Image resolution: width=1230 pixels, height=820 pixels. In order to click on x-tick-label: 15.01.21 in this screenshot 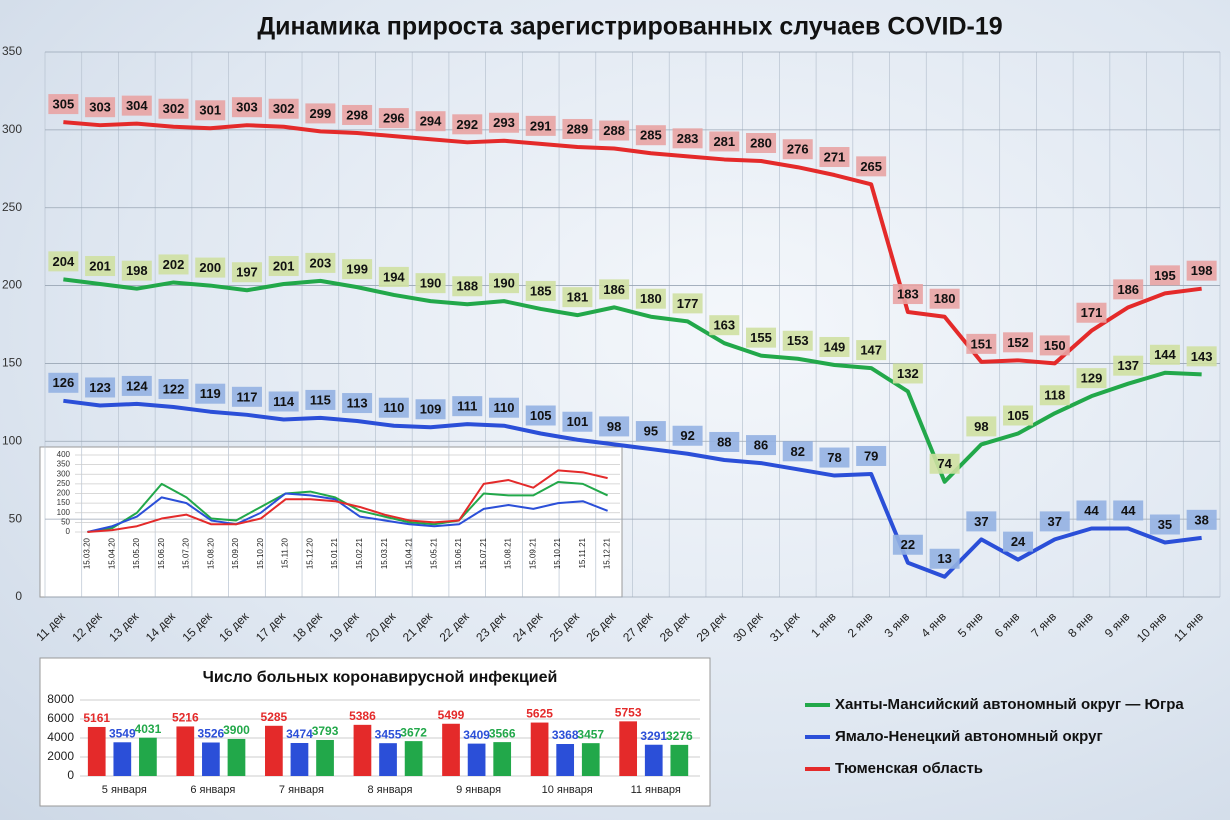, I will do `click(334, 553)`.